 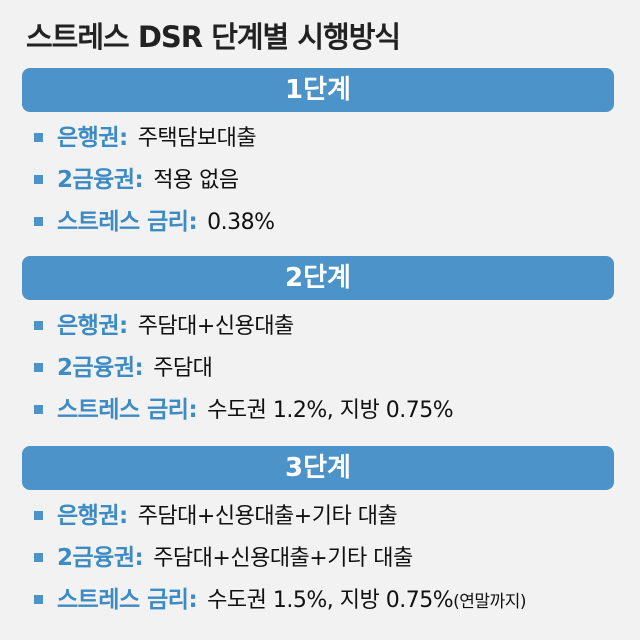 I want to click on item: 은행권: 주택담보대출, so click(x=145, y=138).